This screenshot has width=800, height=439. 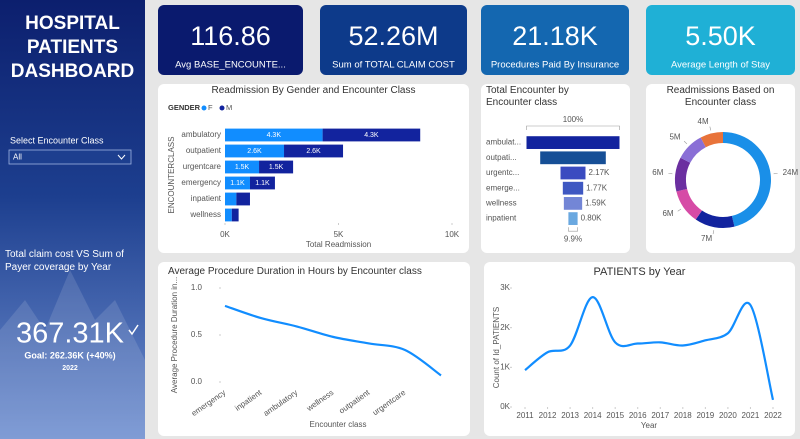 What do you see at coordinates (201, 182) in the screenshot?
I see `y-tick-label: emergency` at bounding box center [201, 182].